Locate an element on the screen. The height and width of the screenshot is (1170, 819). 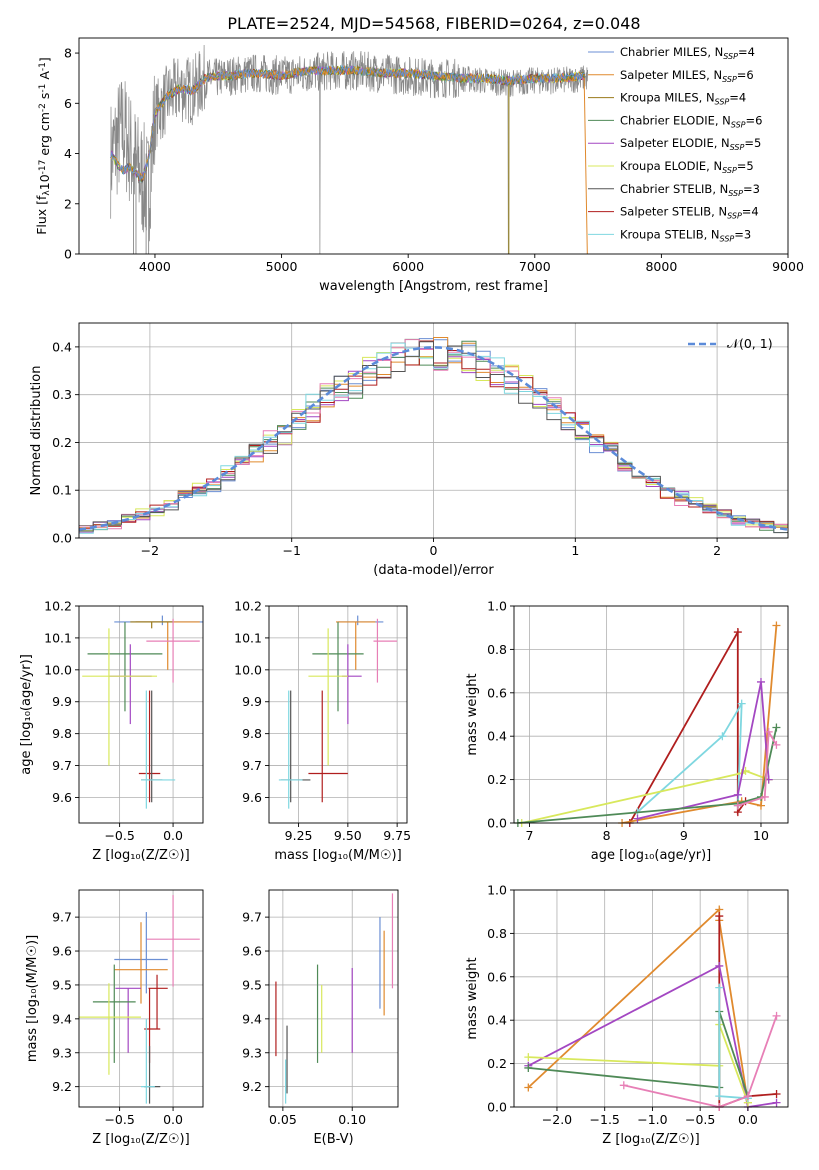
y-axis-label: mass weight is located at coordinates (472, 998).